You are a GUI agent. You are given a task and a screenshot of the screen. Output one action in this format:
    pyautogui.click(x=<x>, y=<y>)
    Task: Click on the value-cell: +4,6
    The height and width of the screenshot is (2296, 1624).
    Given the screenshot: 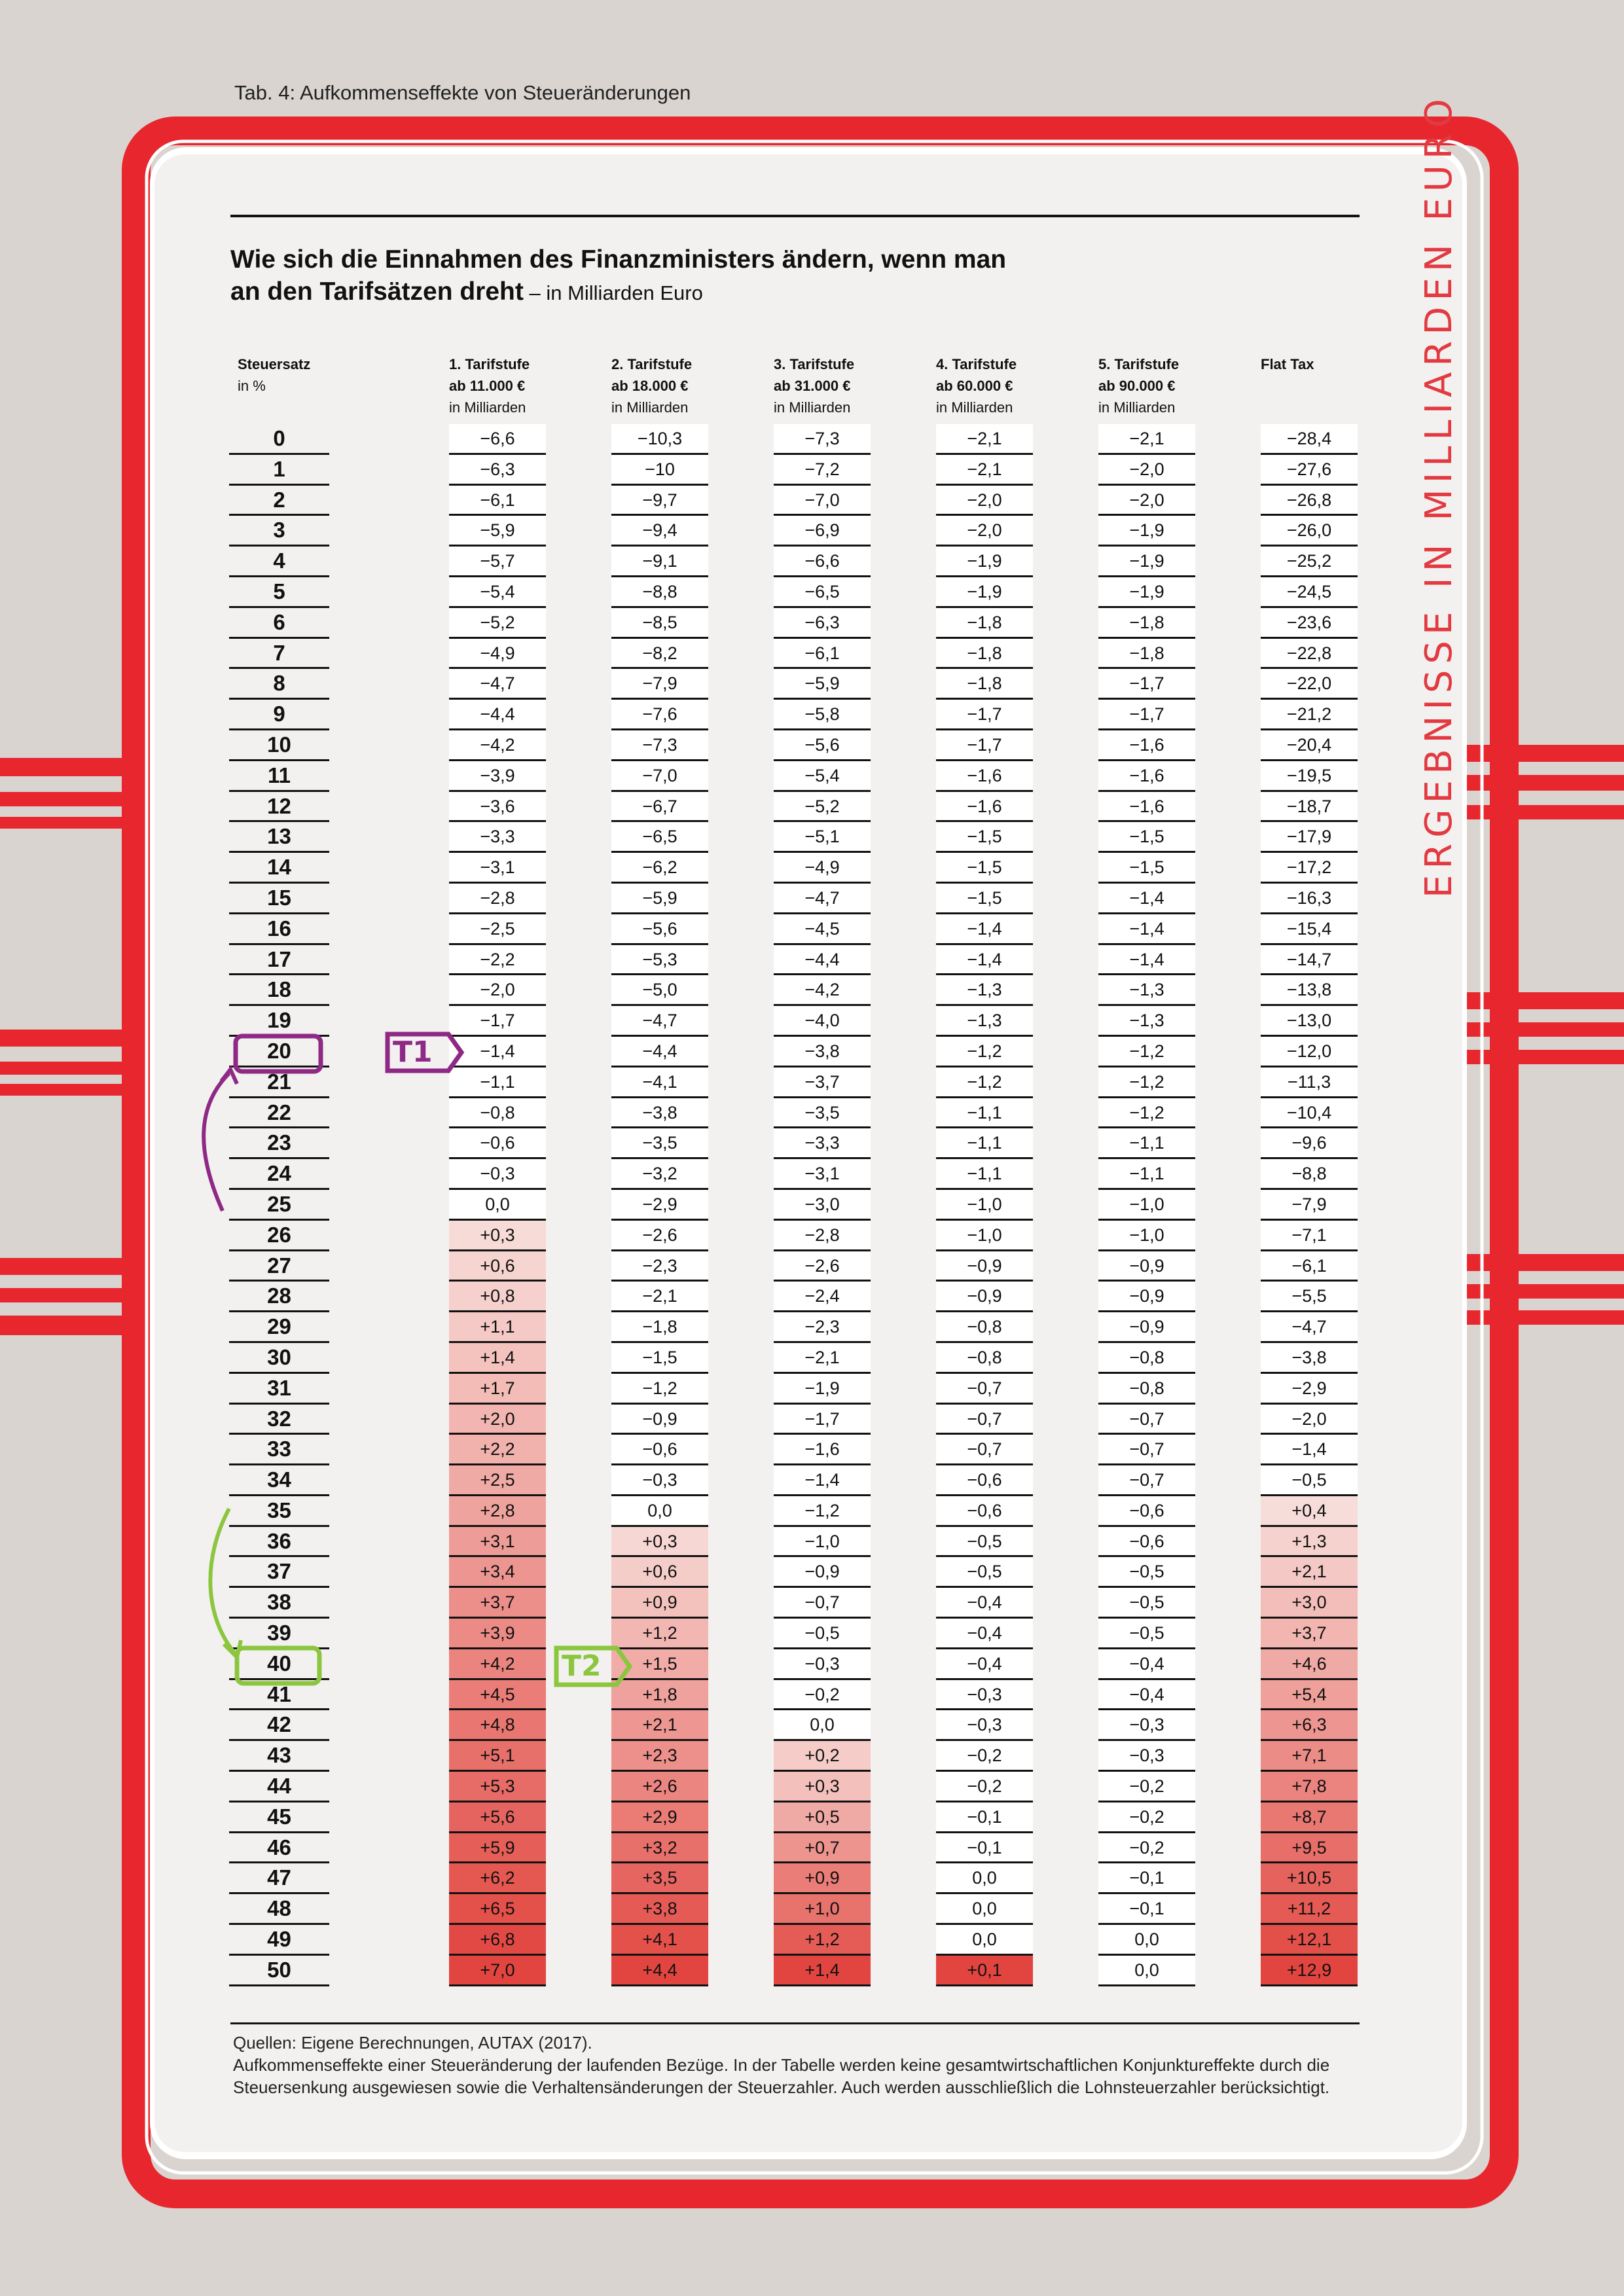 What is the action you would take?
    pyautogui.click(x=1309, y=1664)
    